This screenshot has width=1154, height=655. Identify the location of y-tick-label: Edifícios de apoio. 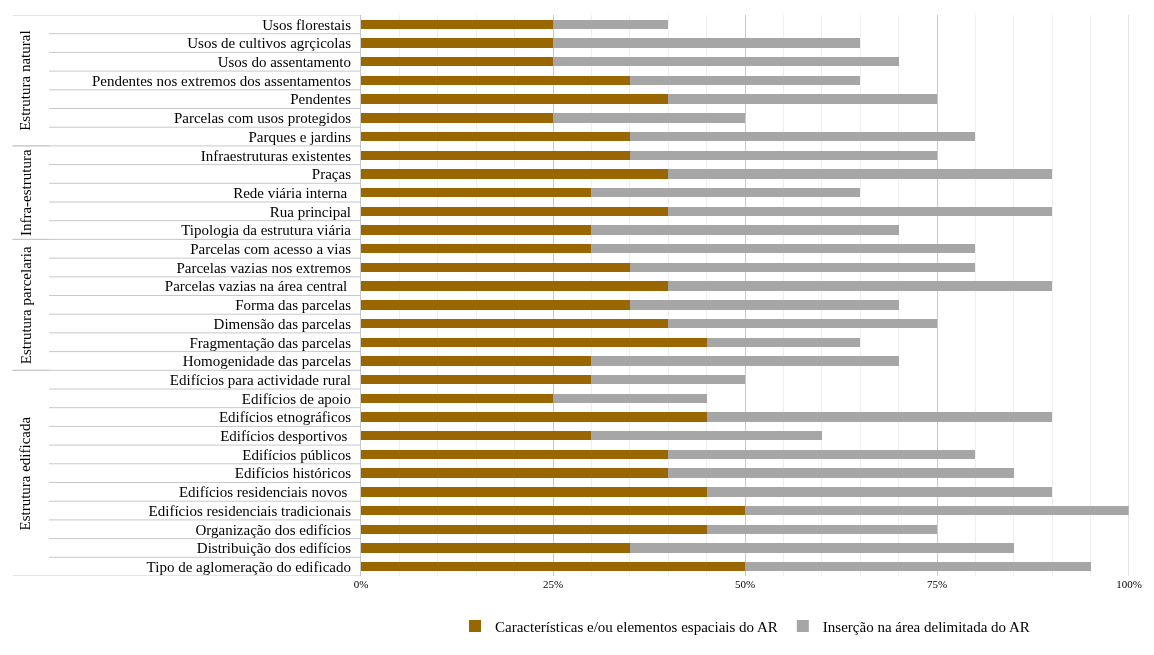
(296, 398).